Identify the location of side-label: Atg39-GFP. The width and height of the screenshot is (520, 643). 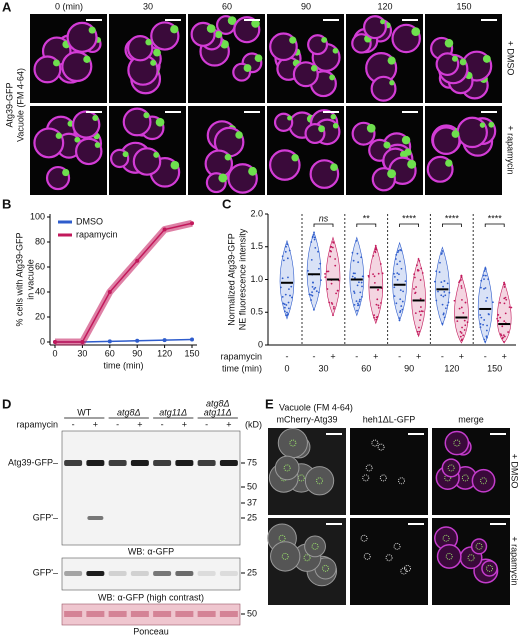
(9, 104).